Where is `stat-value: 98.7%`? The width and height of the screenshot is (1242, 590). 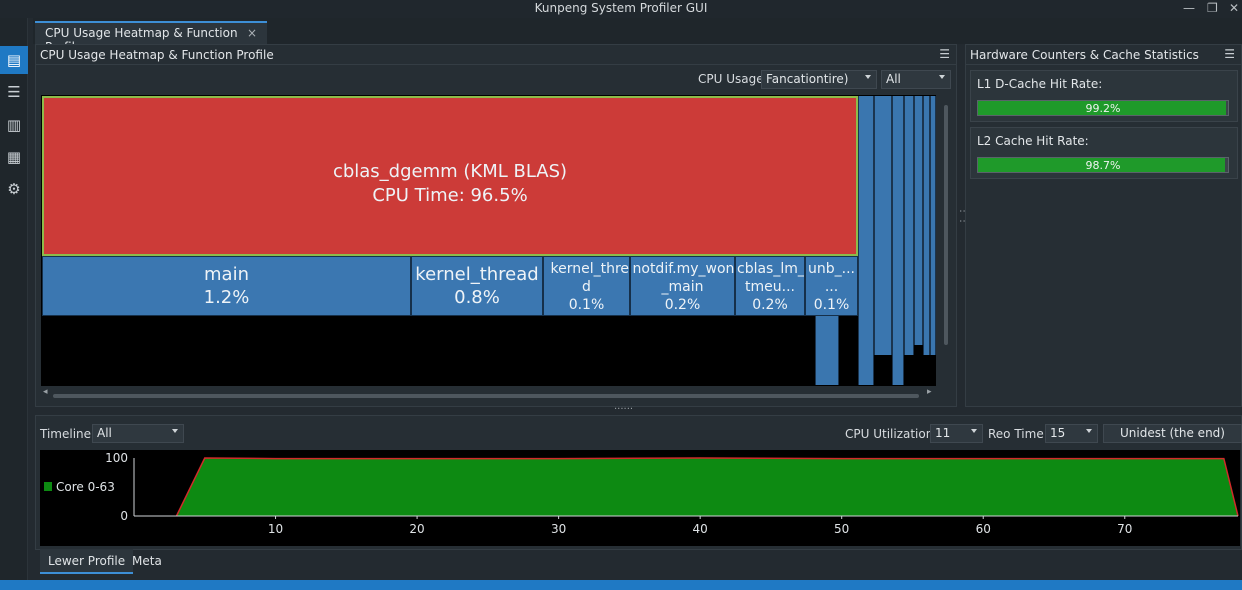 stat-value: 98.7% is located at coordinates (1103, 165).